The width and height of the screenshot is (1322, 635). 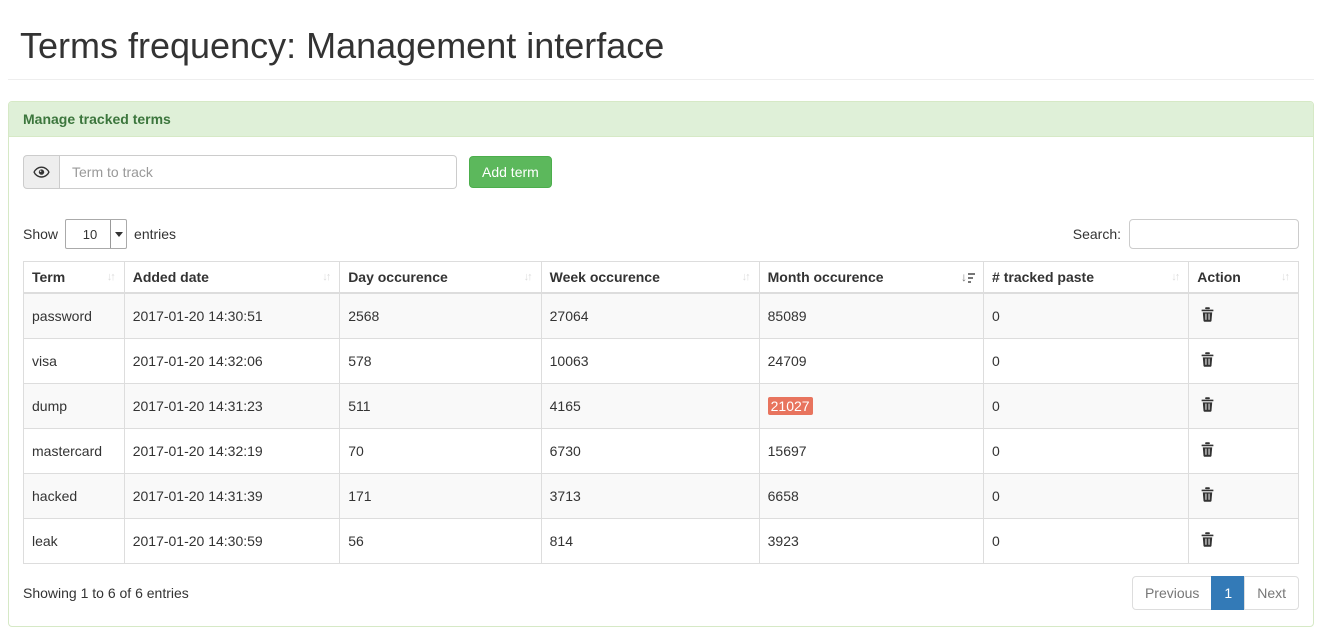 I want to click on entries-info: Showing 1 to 6 of 6 entries, so click(x=106, y=593).